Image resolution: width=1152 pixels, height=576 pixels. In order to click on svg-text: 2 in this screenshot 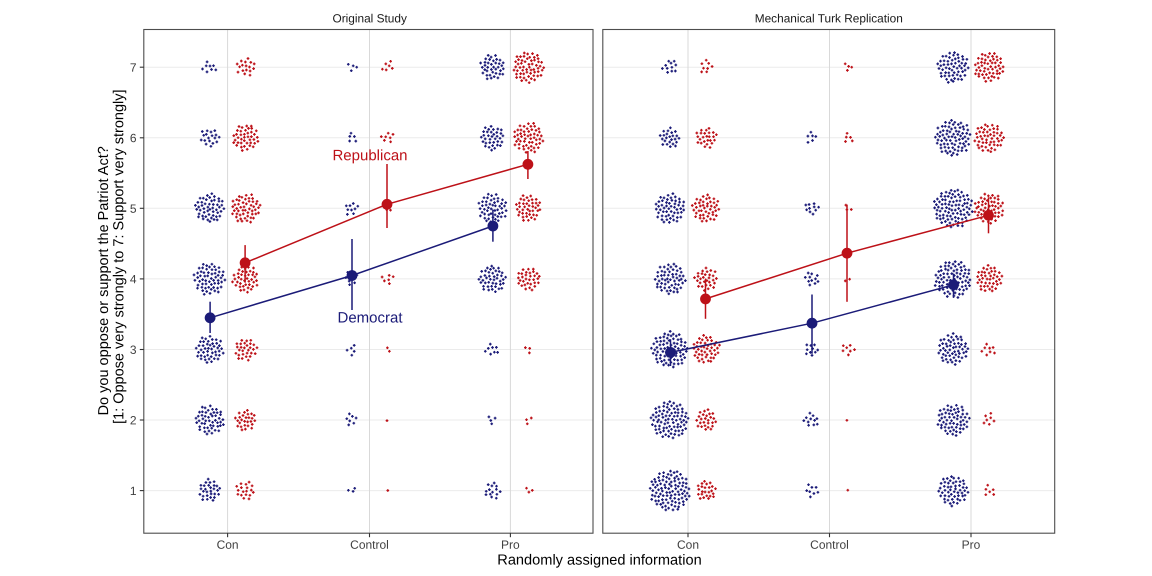, I will do `click(133, 420)`.